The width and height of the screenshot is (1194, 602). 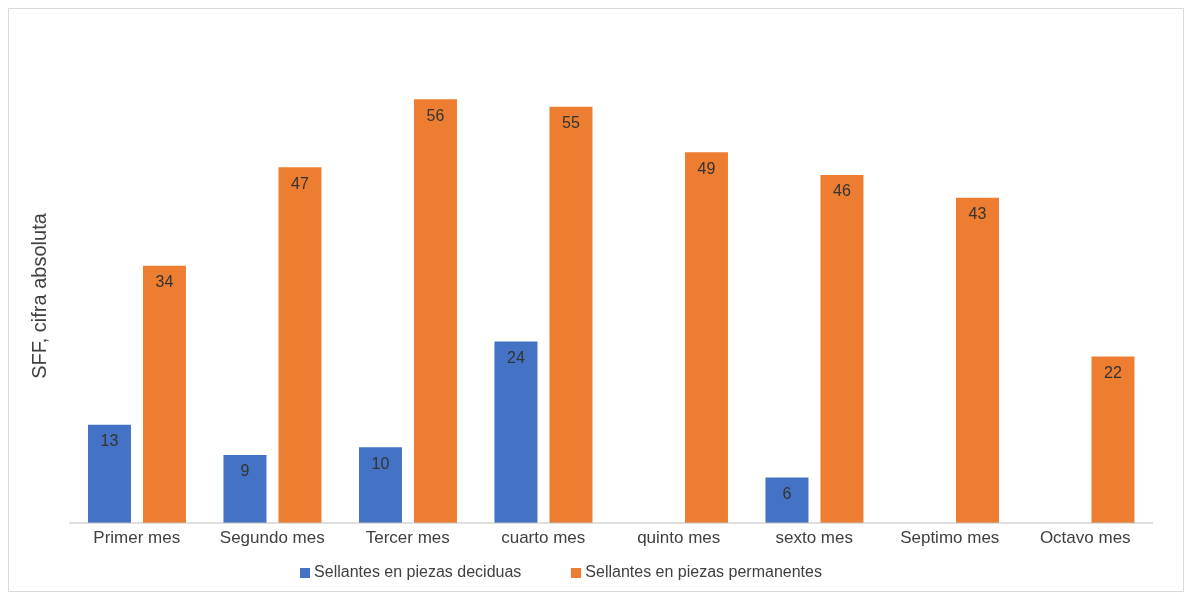 What do you see at coordinates (407, 538) in the screenshot?
I see `x-tick-label: Tercer mes` at bounding box center [407, 538].